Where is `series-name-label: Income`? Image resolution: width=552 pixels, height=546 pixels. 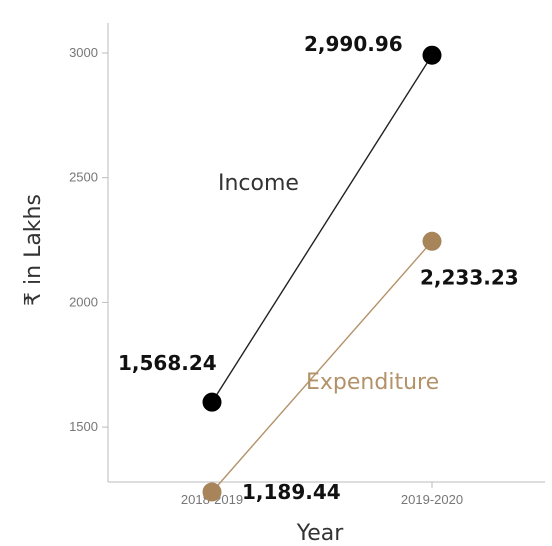
series-name-label: Income is located at coordinates (258, 183).